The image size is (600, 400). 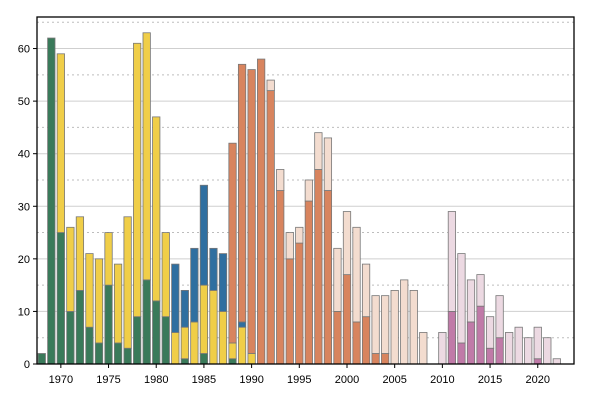 What do you see at coordinates (24, 50) in the screenshot?
I see `y-tick-label: 60` at bounding box center [24, 50].